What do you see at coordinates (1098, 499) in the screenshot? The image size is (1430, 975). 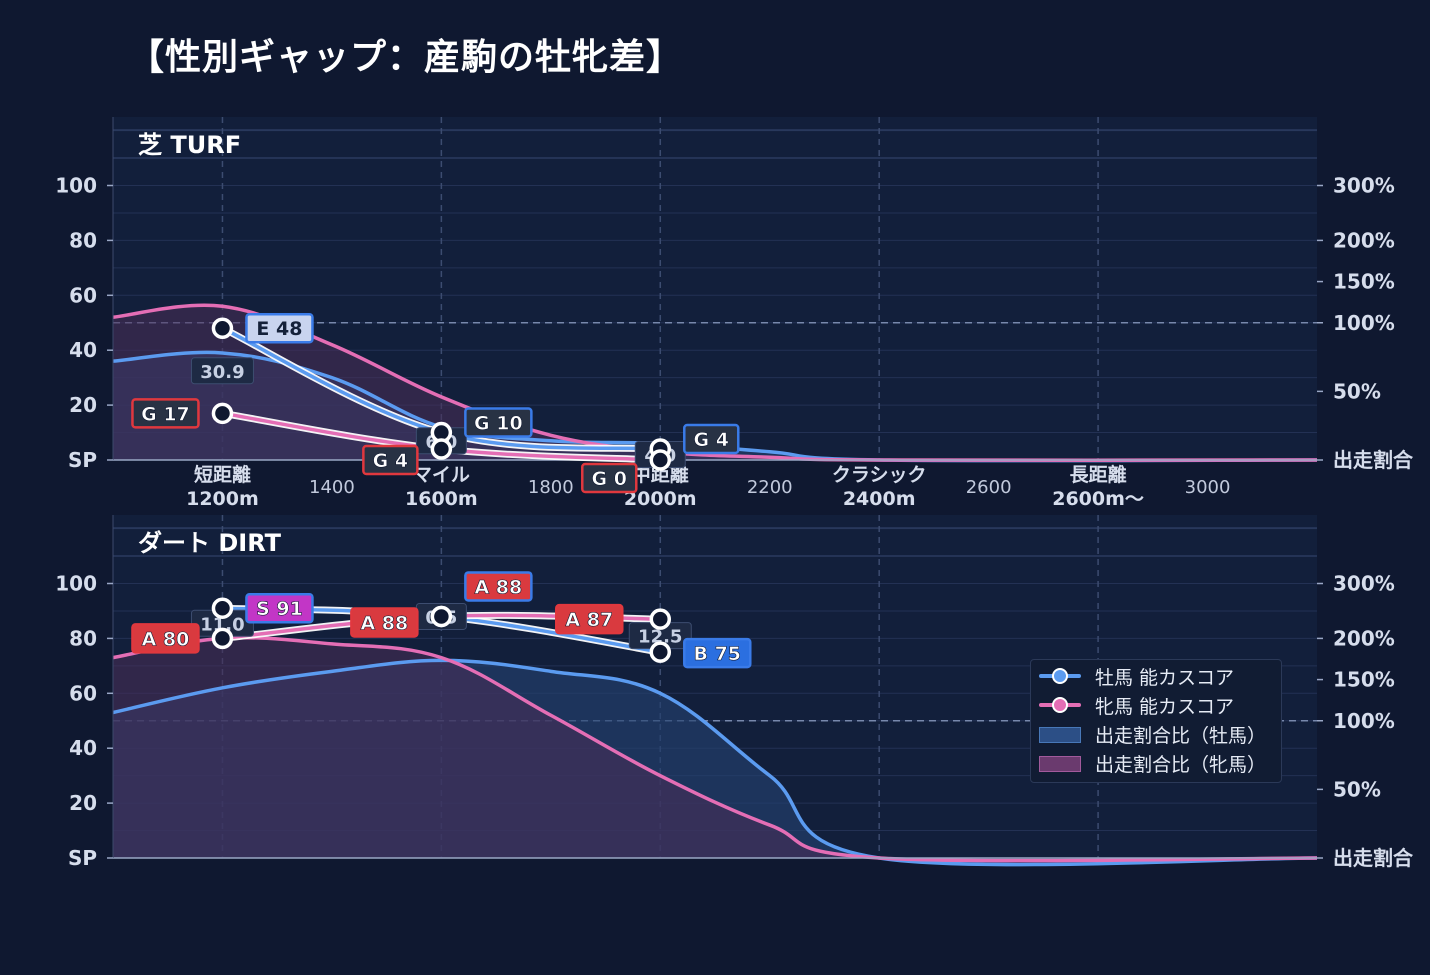 I see `x-tick-label-distance: 2600m〜` at bounding box center [1098, 499].